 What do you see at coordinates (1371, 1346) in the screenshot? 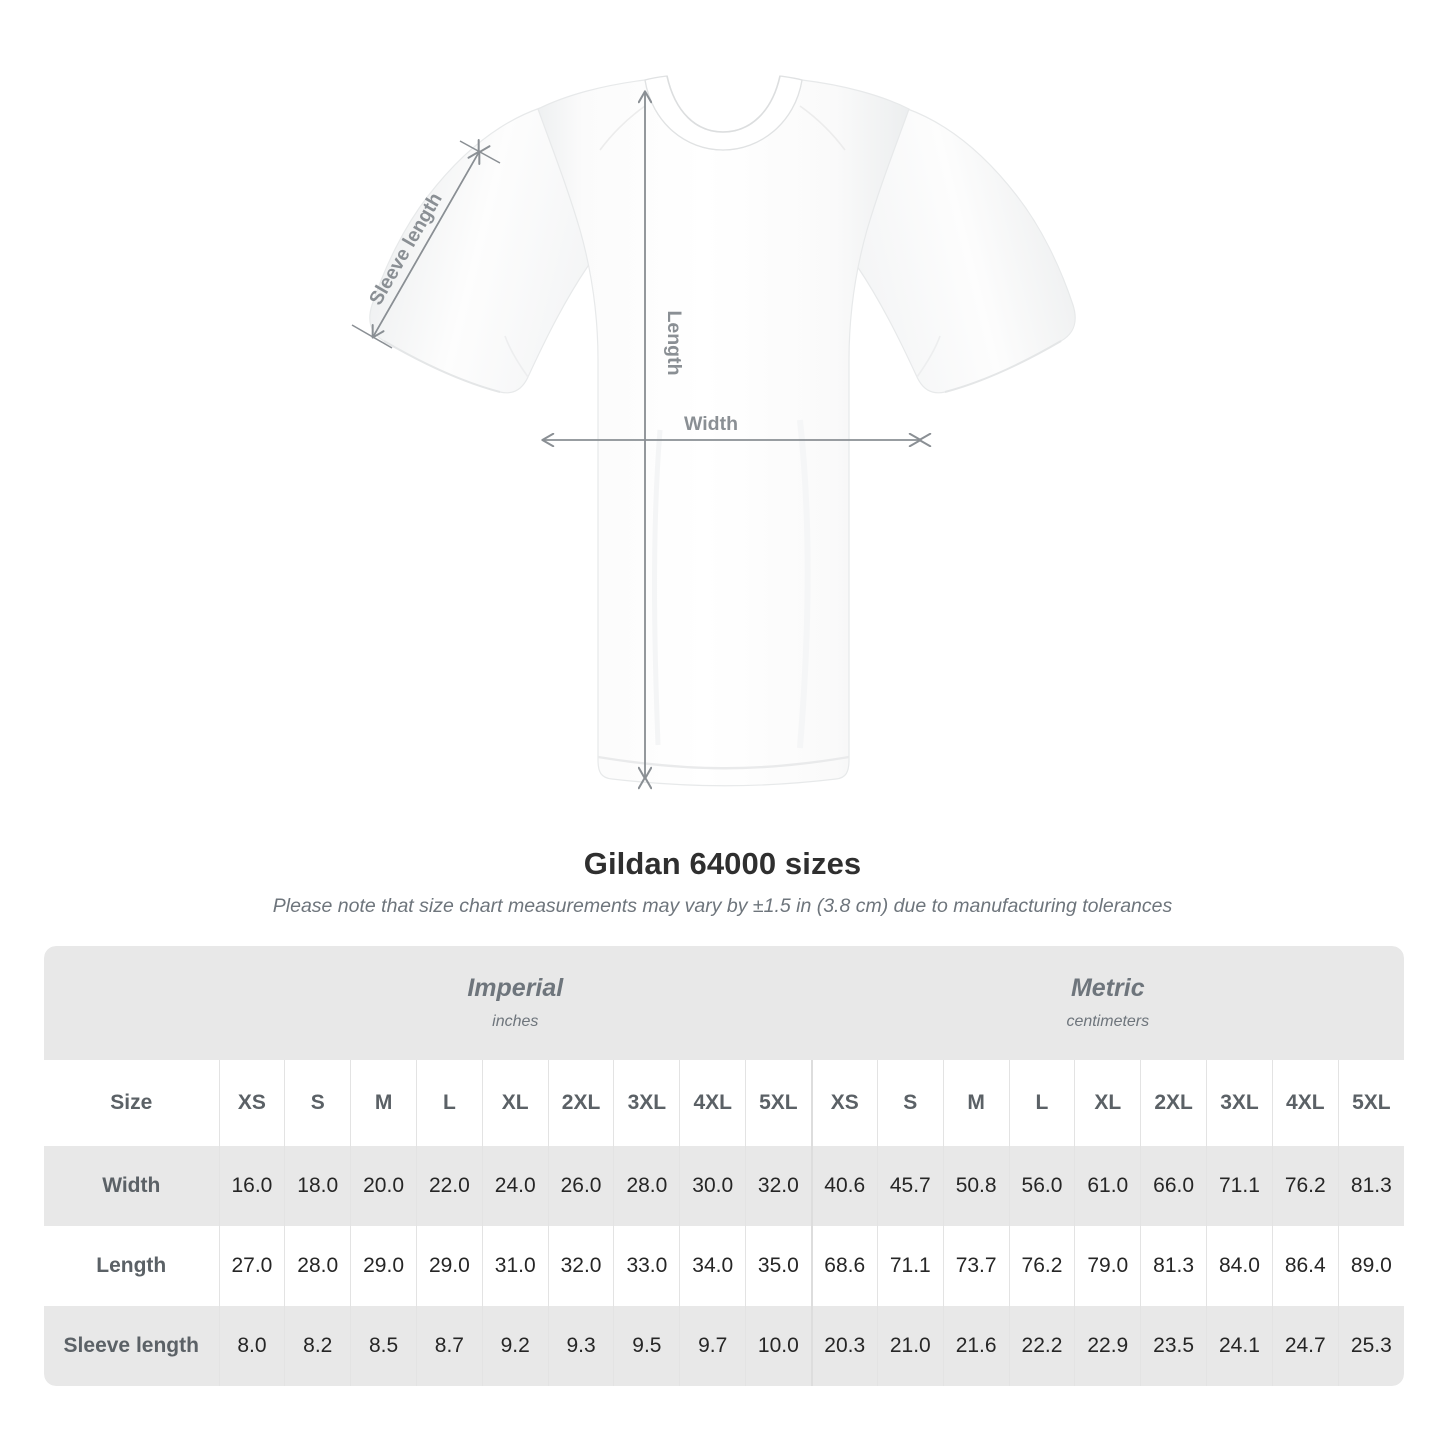
I see `table-cell: 25.3` at bounding box center [1371, 1346].